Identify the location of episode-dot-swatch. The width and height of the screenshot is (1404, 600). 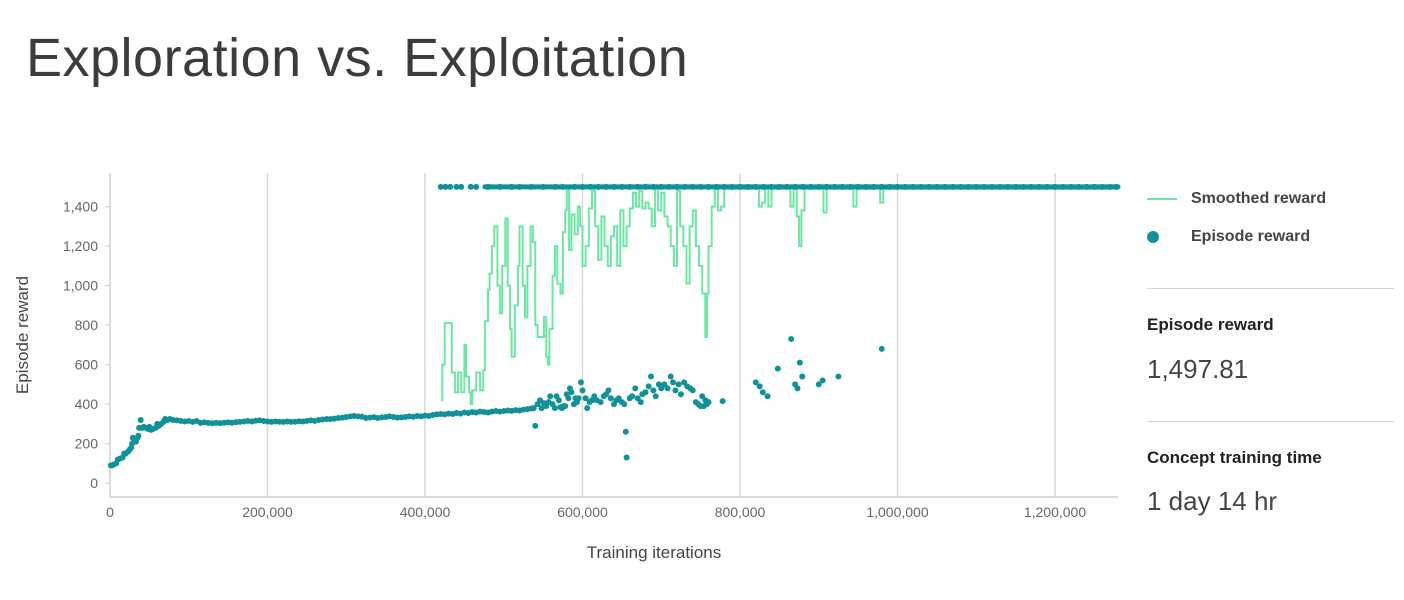
(1153, 237).